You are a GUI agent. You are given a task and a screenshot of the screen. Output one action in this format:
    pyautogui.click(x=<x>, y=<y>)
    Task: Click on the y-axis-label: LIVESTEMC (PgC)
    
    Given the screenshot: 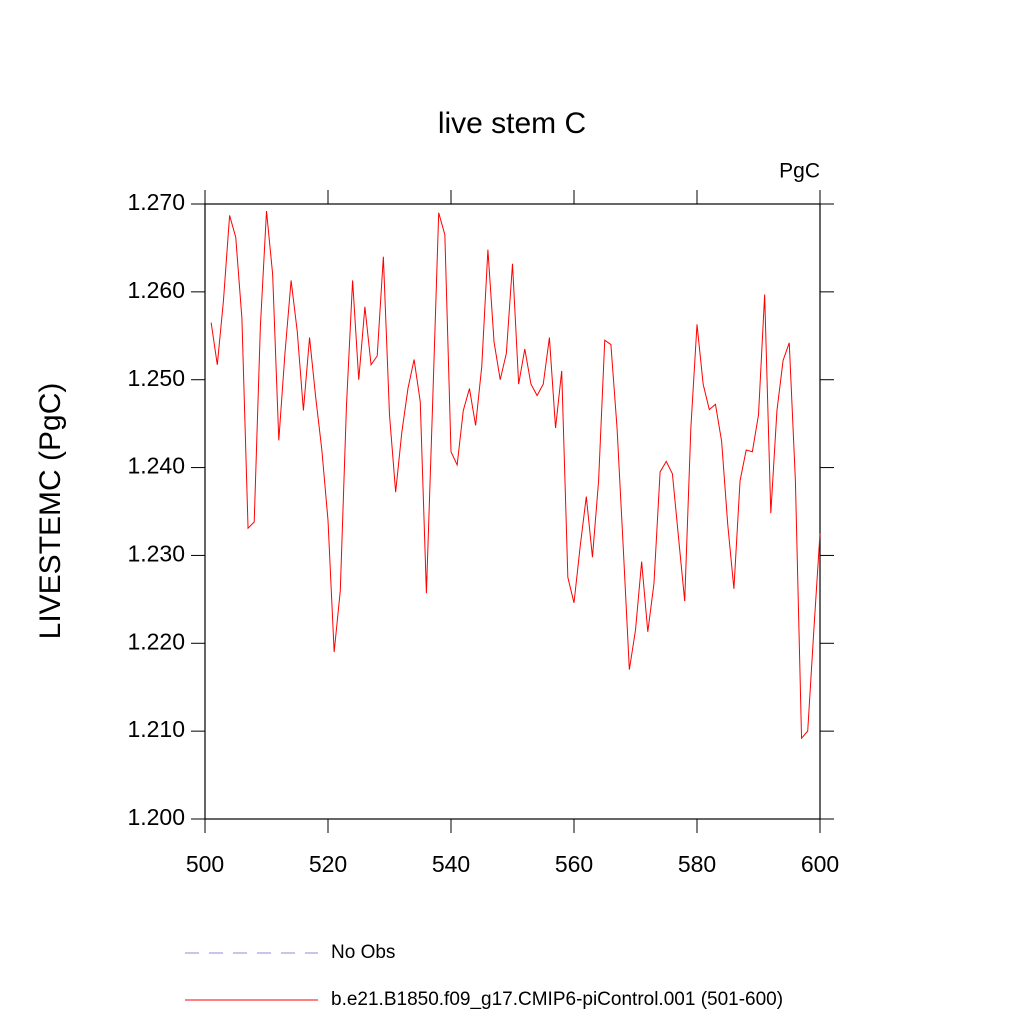 What is the action you would take?
    pyautogui.click(x=50, y=511)
    